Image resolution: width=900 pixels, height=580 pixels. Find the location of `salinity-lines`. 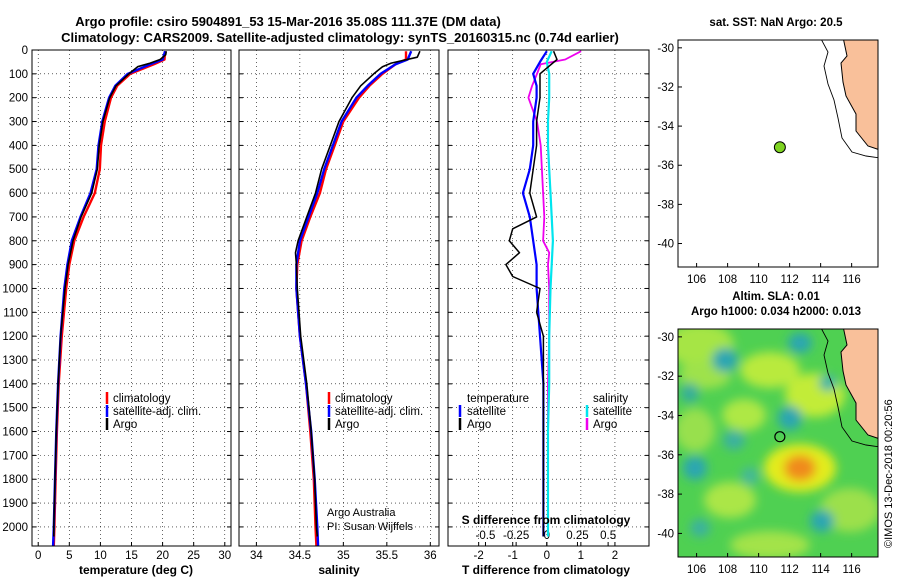

salinity-lines is located at coordinates (357, 298).